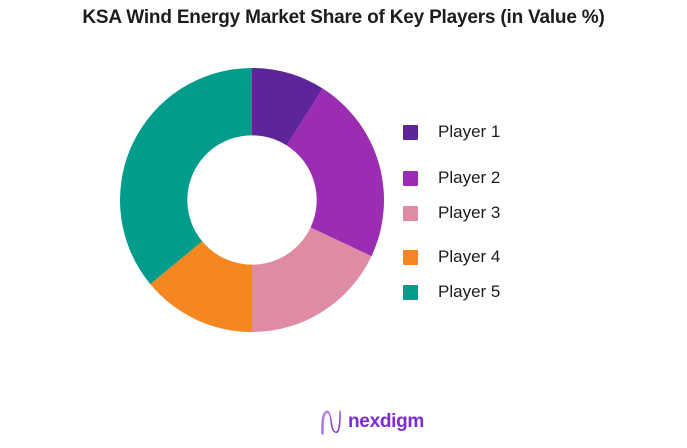  What do you see at coordinates (331, 422) in the screenshot?
I see `nexdigm-wave-n-icon` at bounding box center [331, 422].